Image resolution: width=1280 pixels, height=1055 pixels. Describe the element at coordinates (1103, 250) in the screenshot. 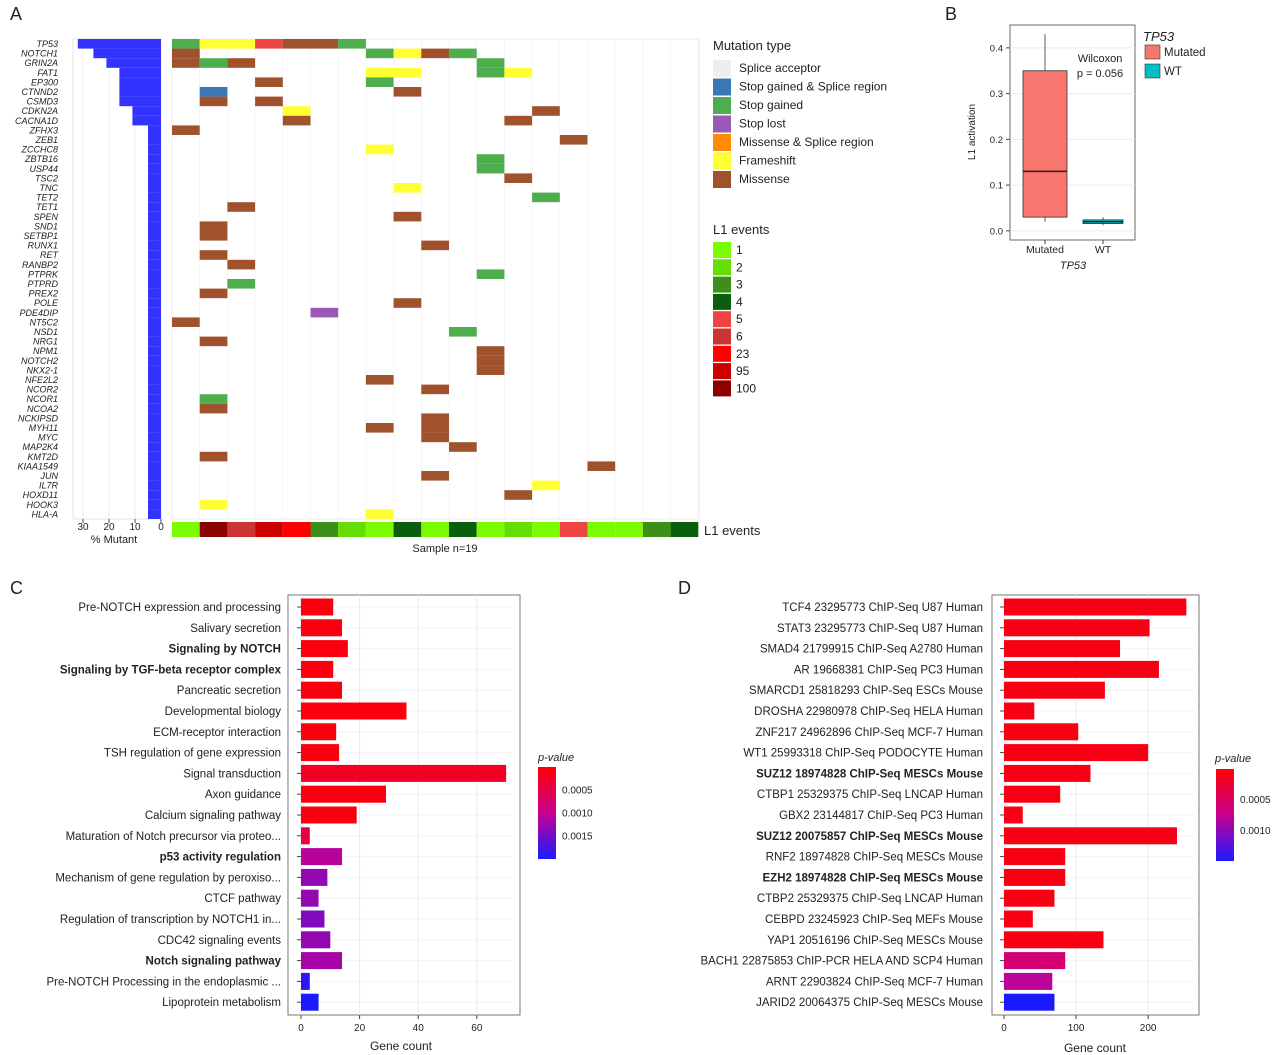

I see `boxplot-x-tick-label: WT` at that location.